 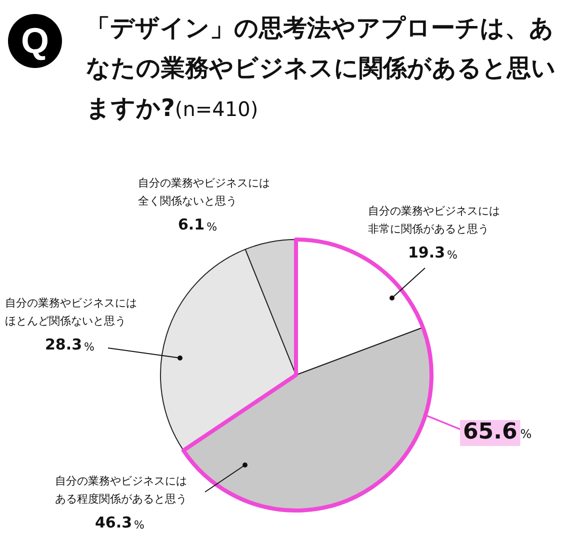 I want to click on data-label: 6.1%, so click(x=198, y=224).